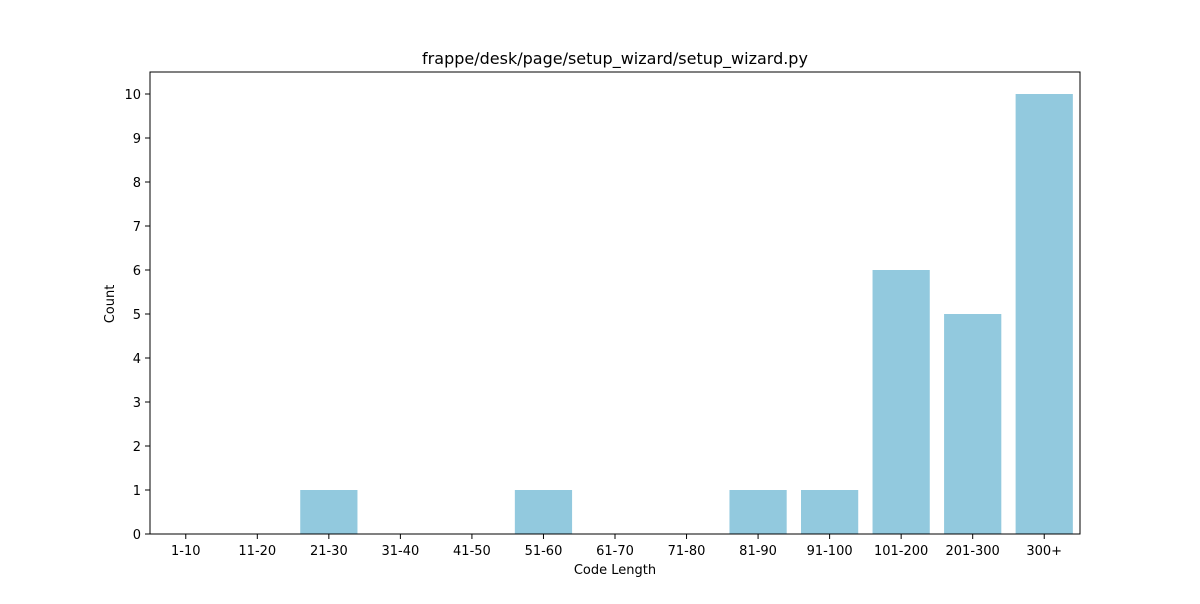 This screenshot has width=1200, height=604. I want to click on x-axis-label: Code Length, so click(615, 570).